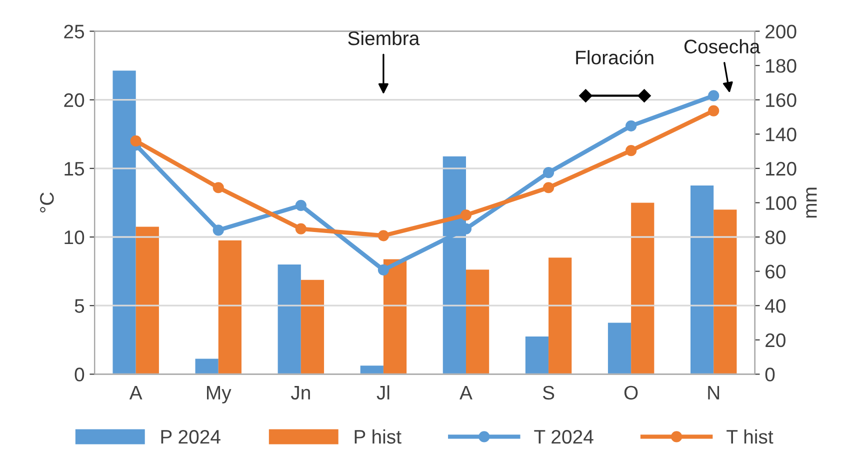 The height and width of the screenshot is (466, 852). What do you see at coordinates (79, 375) in the screenshot?
I see `y-tick-label: 0` at bounding box center [79, 375].